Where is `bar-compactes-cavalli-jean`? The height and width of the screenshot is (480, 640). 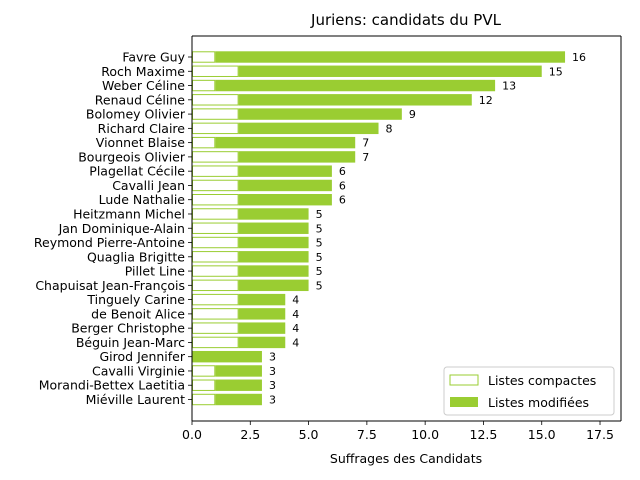
bar-compactes-cavalli-jean is located at coordinates (215, 185).